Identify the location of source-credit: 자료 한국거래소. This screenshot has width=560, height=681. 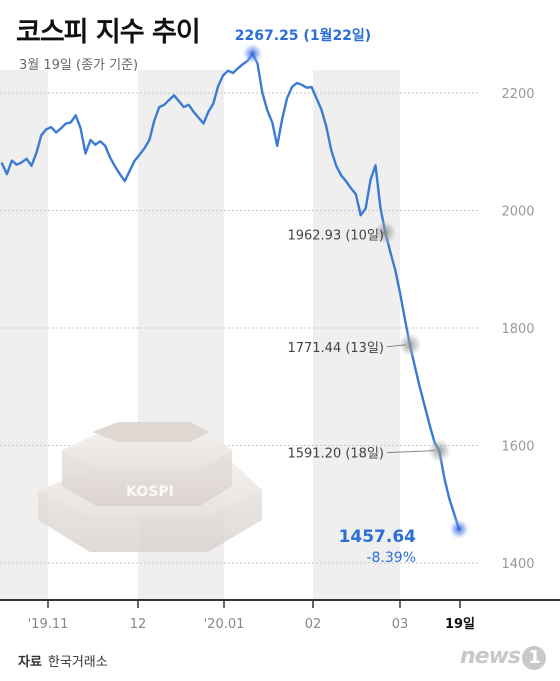
(63, 660).